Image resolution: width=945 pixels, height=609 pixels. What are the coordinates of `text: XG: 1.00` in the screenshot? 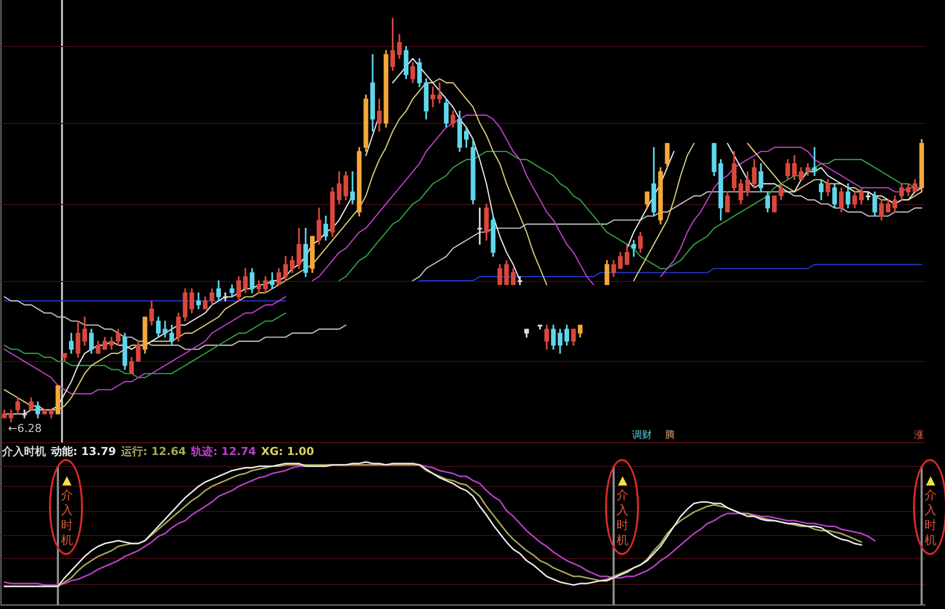 It's located at (287, 451).